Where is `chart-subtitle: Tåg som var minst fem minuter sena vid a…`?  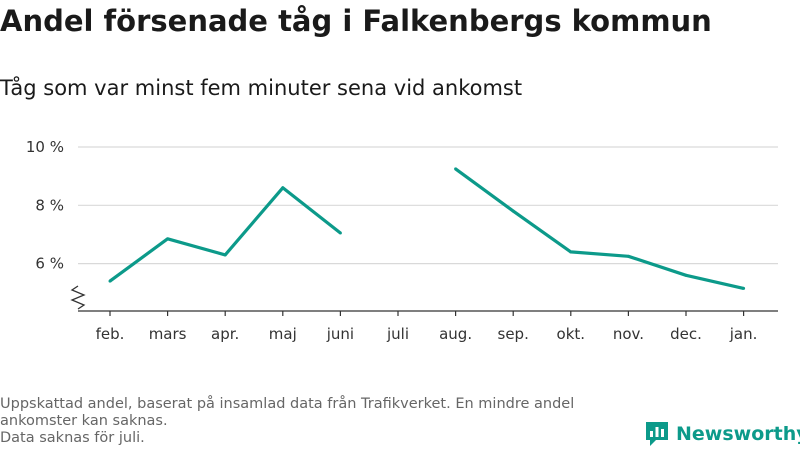 chart-subtitle: Tåg som var minst fem minuter sena vid a… is located at coordinates (261, 88).